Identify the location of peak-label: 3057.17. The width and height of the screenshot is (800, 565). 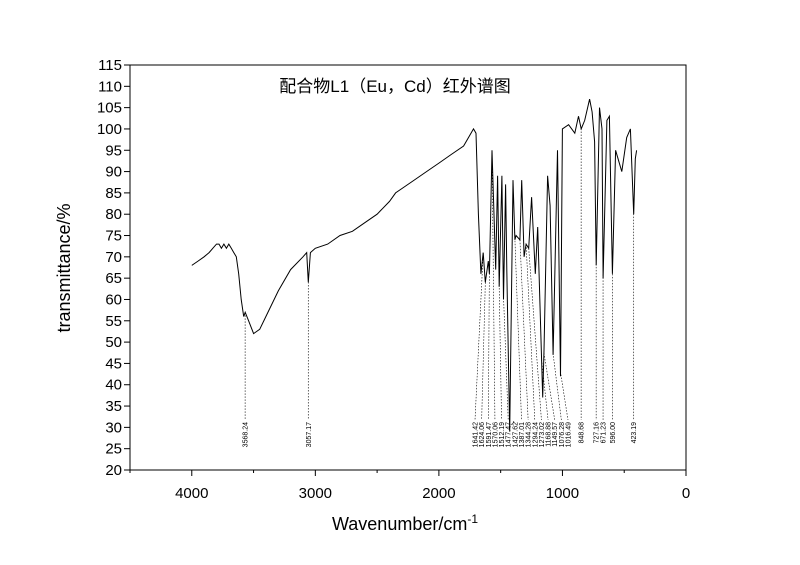
(309, 434).